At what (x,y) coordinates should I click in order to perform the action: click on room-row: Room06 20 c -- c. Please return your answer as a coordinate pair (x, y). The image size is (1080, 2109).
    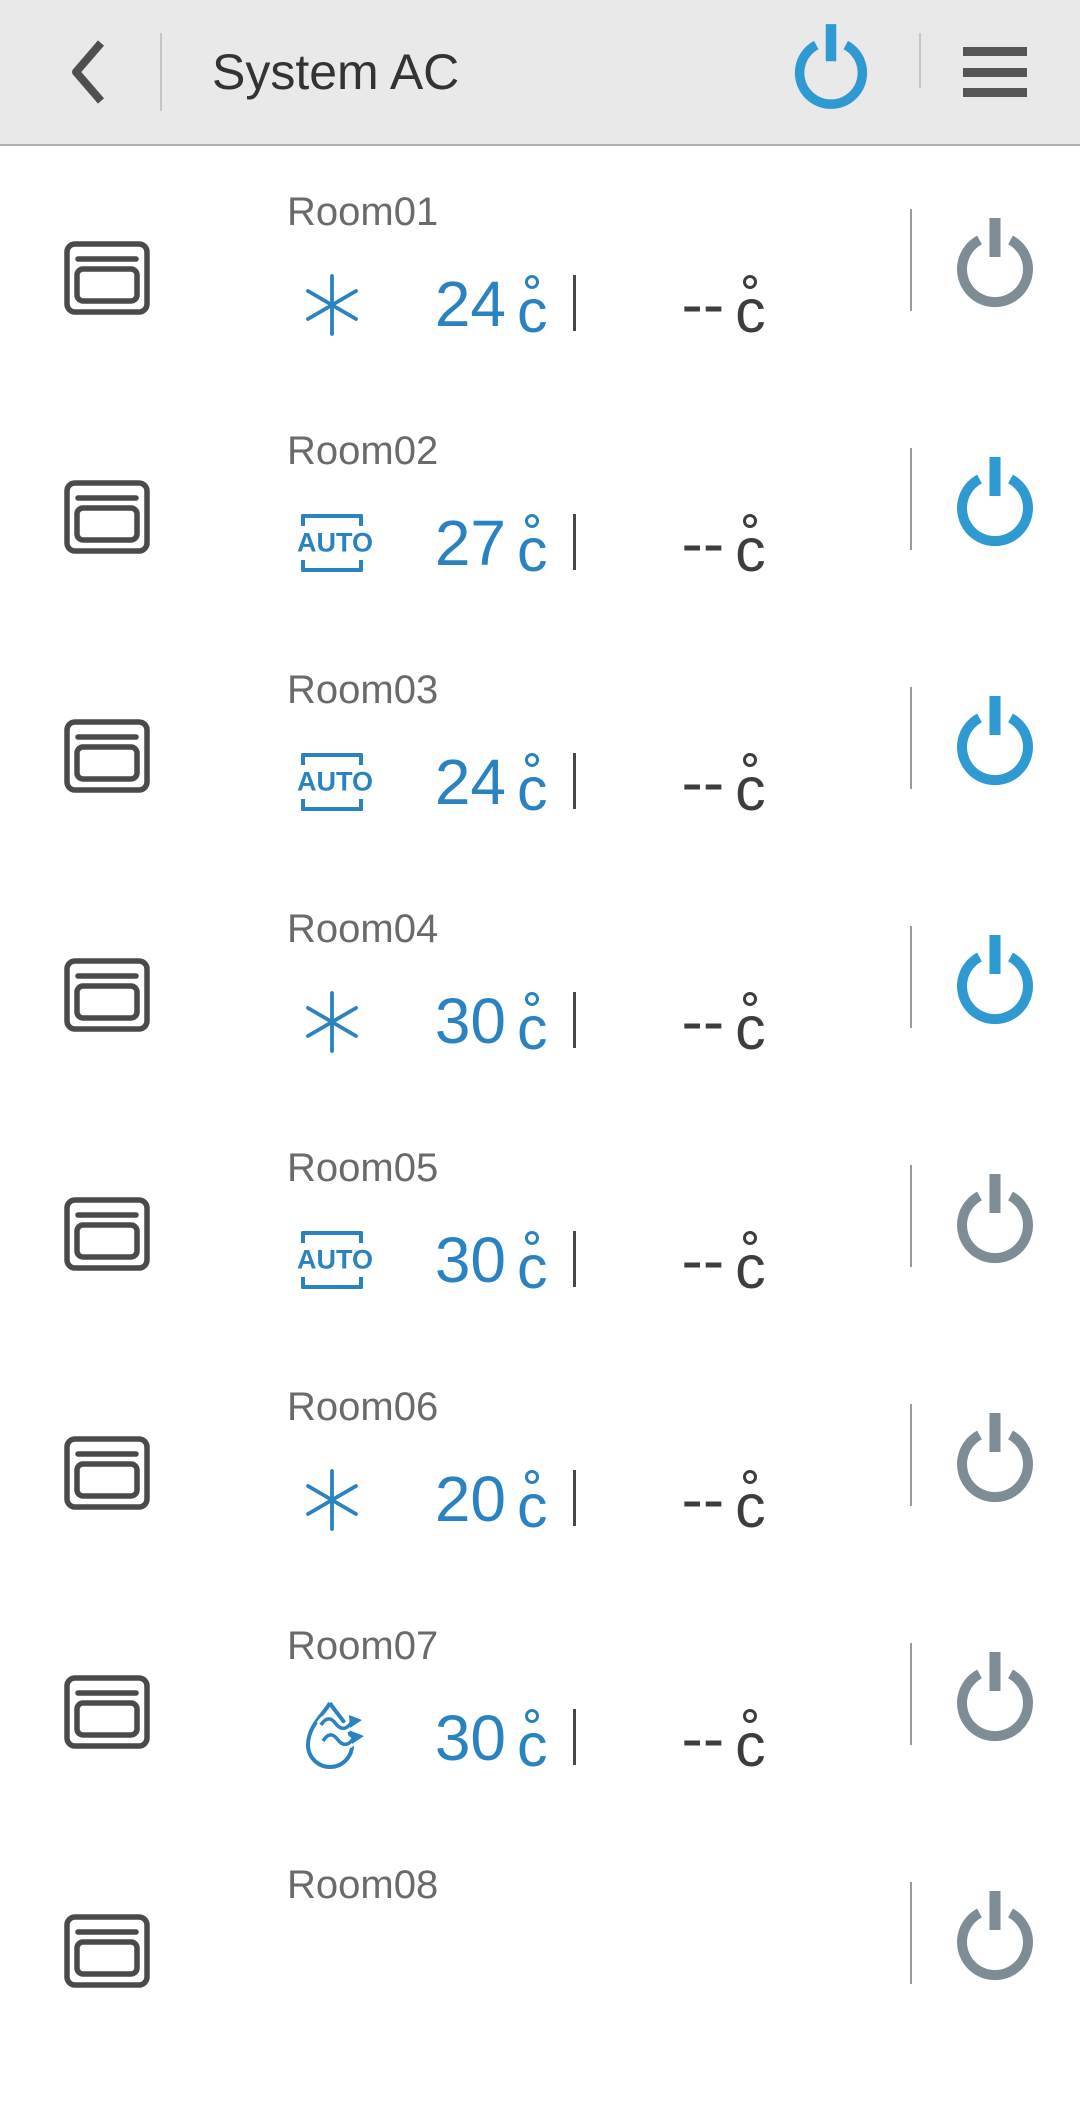
    Looking at the image, I should click on (540, 1508).